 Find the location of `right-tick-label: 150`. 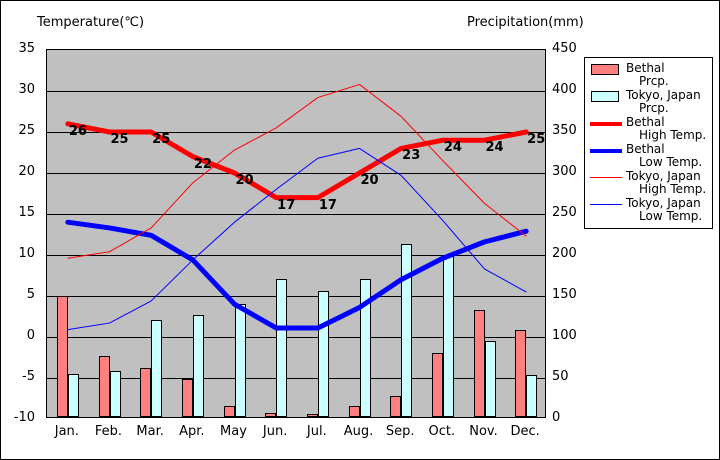

right-tick-label: 150 is located at coordinates (564, 294).